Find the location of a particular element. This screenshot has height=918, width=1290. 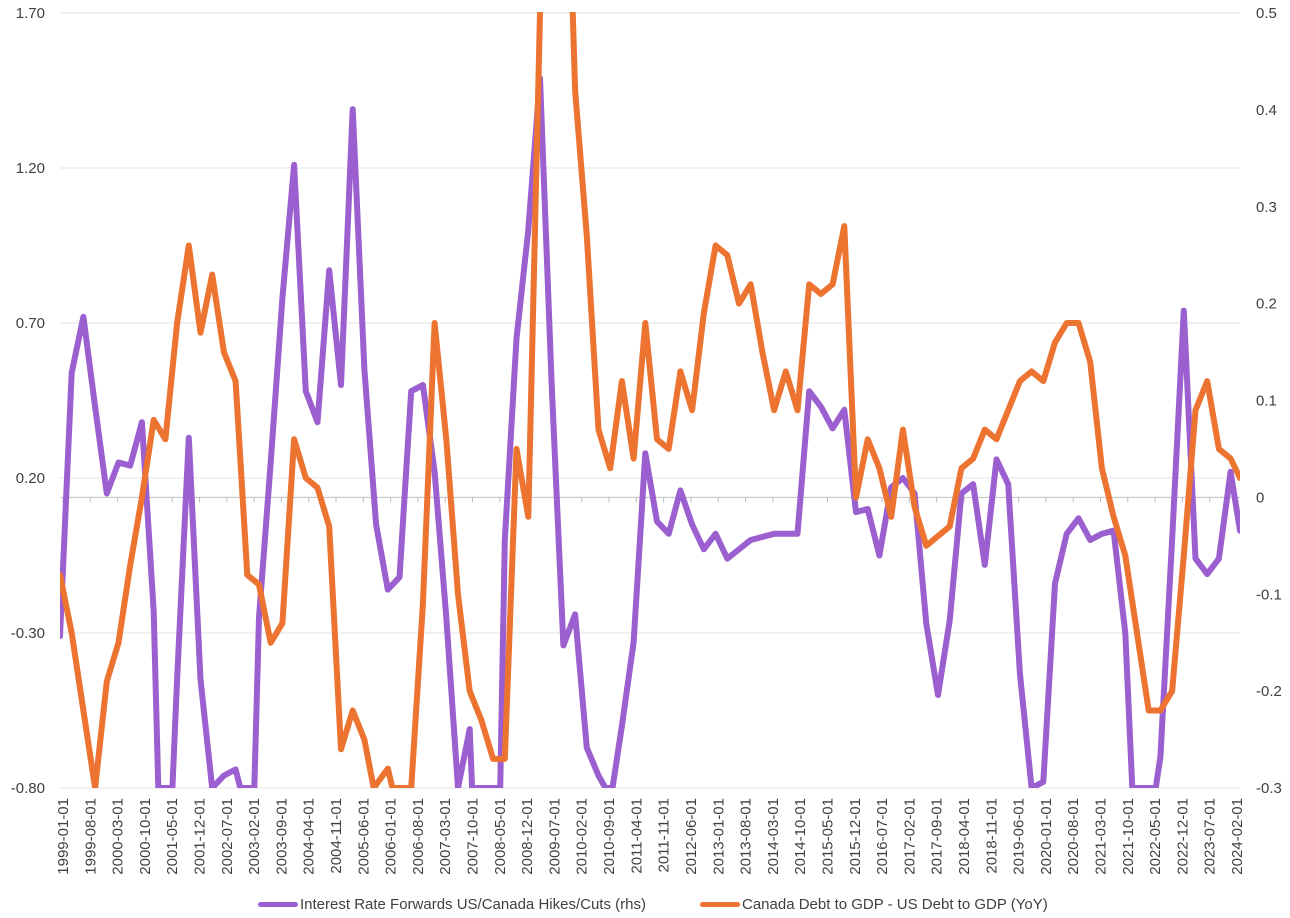

left-tick-label: 0.20 is located at coordinates (30, 478).